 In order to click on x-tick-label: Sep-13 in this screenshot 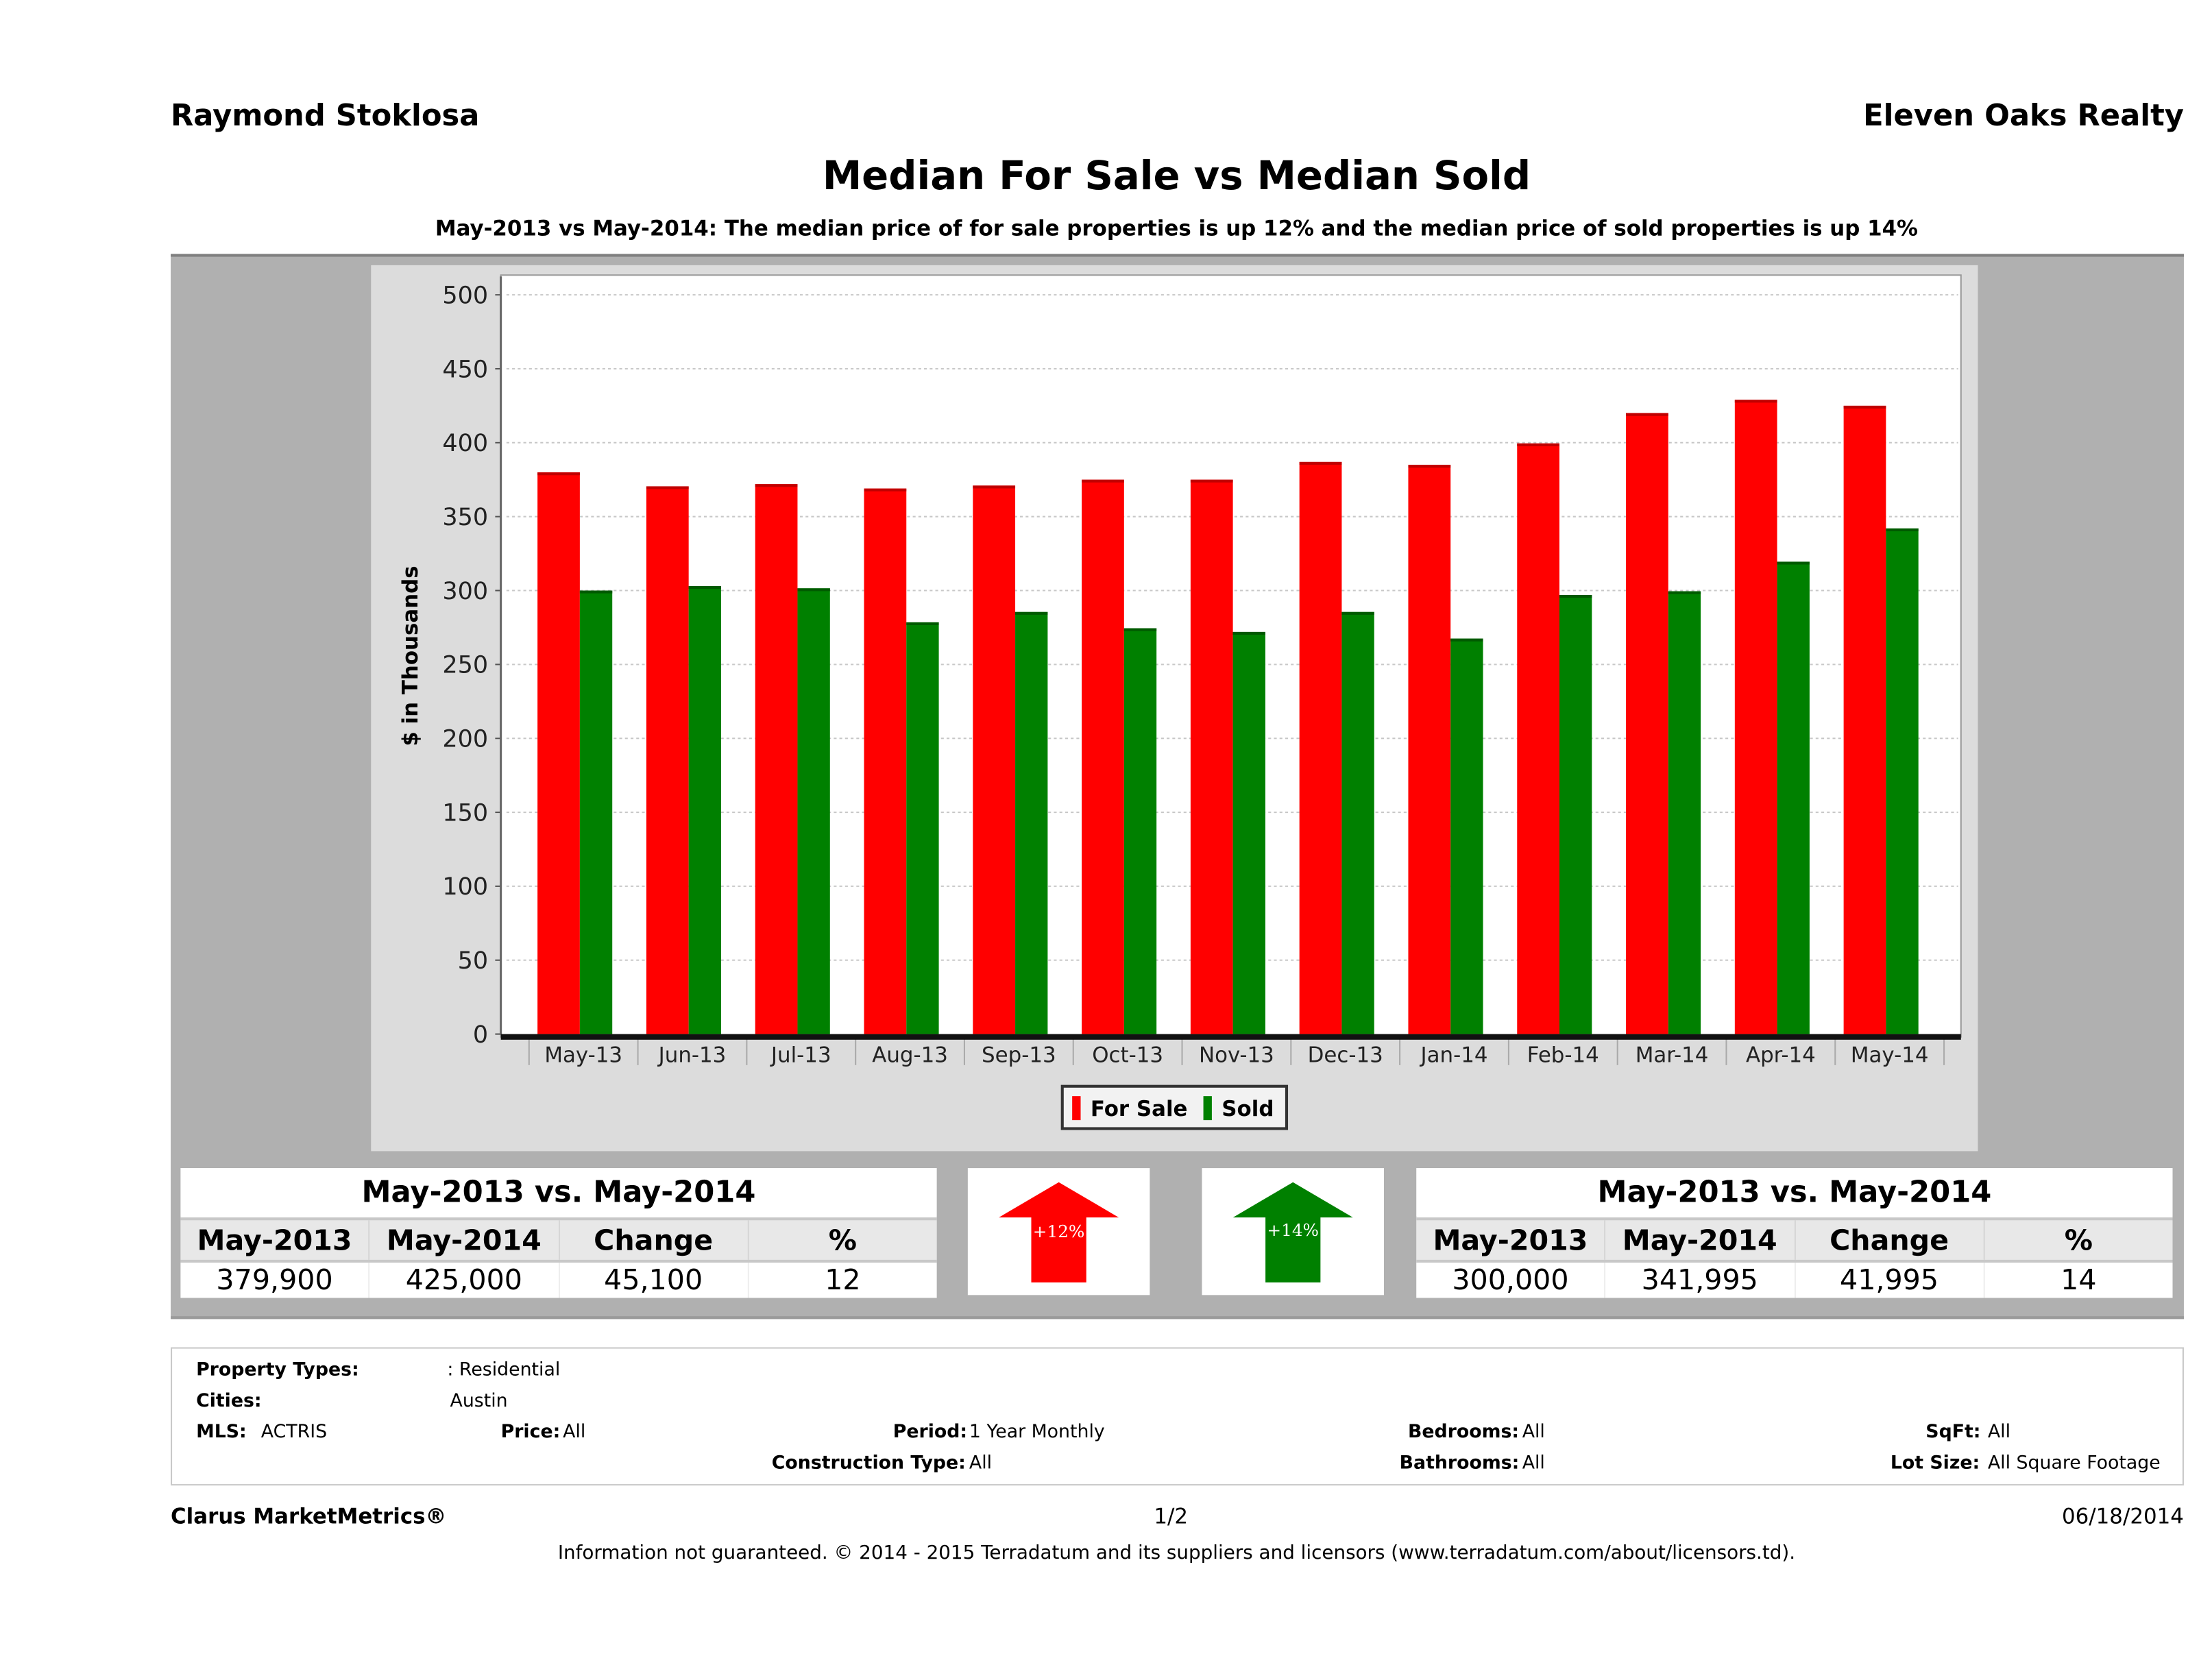, I will do `click(1019, 1055)`.